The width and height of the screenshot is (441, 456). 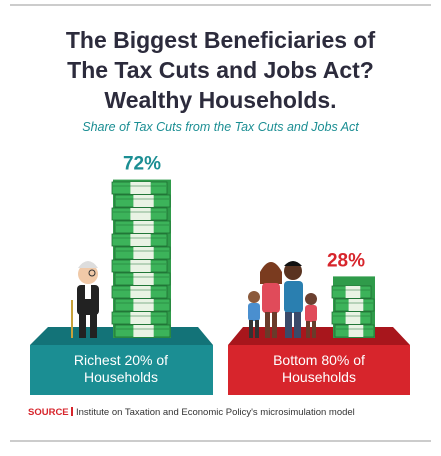 I want to click on source-label: SOURCE, so click(x=48, y=412).